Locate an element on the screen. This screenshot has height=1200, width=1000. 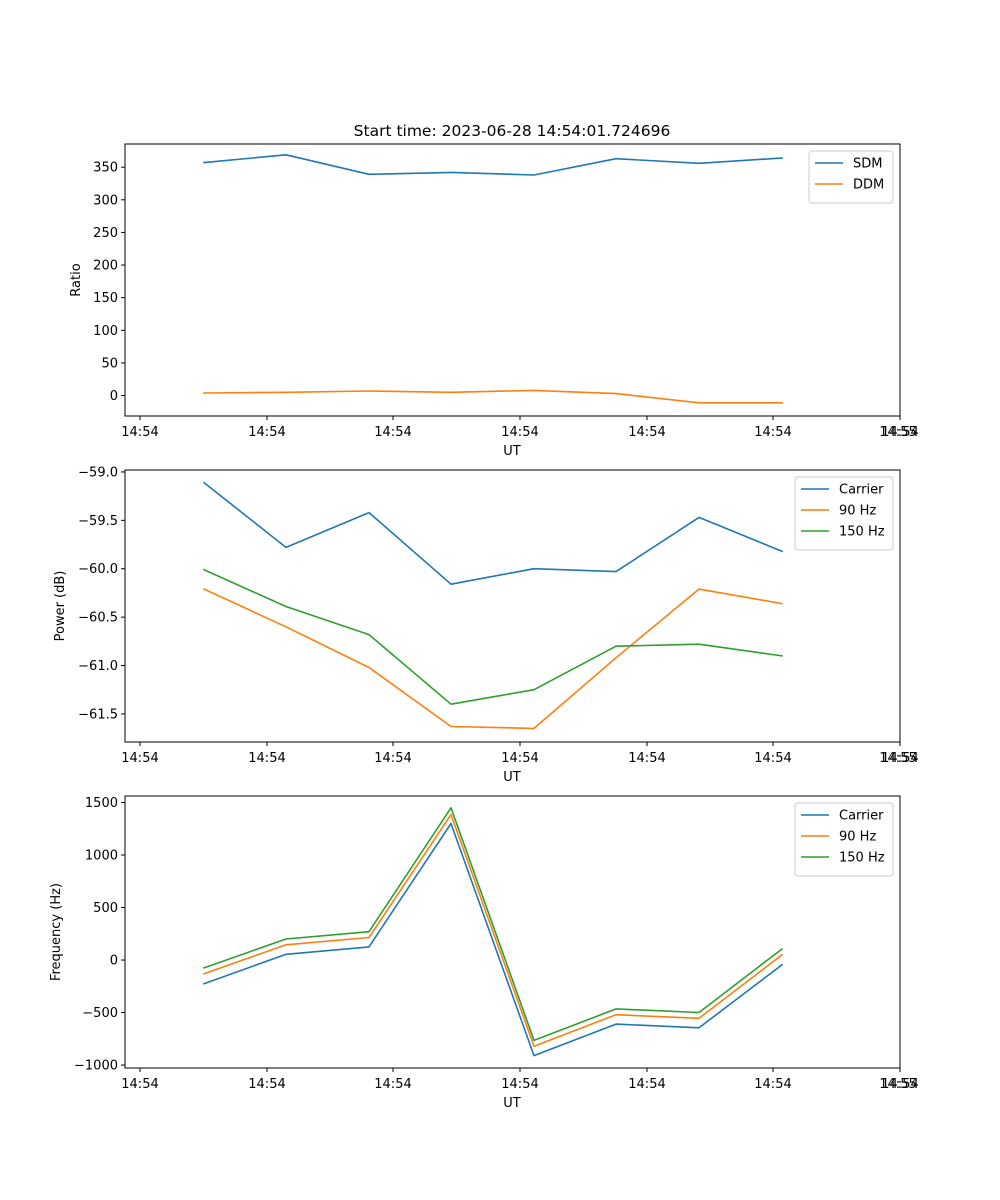
y-tick-label: −61.5 is located at coordinates (98, 714).